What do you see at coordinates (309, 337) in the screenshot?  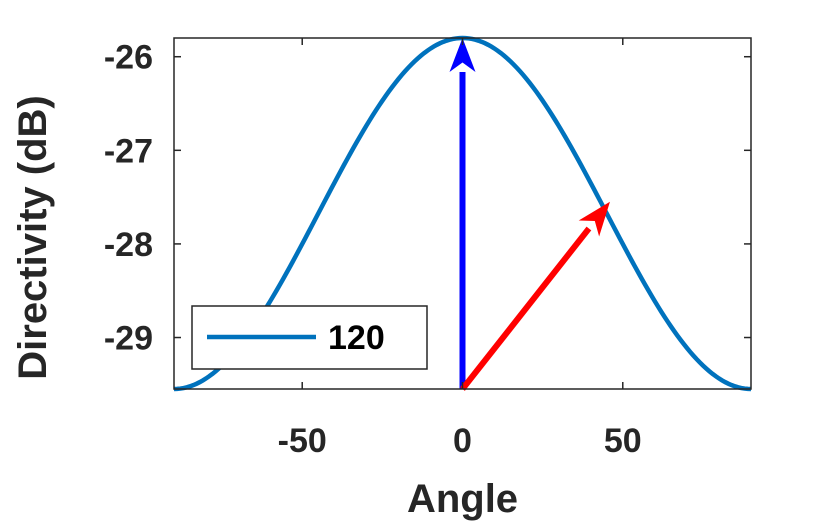 I see `legend: 120` at bounding box center [309, 337].